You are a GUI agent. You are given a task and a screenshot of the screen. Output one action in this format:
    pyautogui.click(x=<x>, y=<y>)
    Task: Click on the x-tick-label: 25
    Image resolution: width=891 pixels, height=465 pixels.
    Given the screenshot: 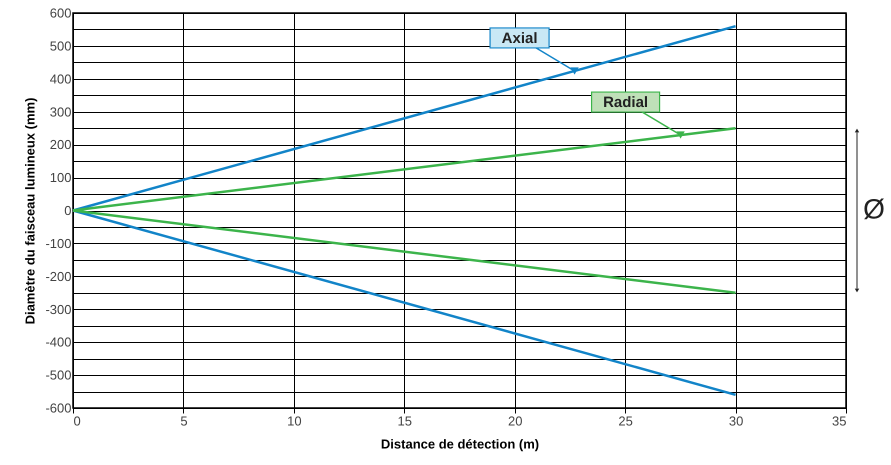 What is the action you would take?
    pyautogui.click(x=625, y=421)
    